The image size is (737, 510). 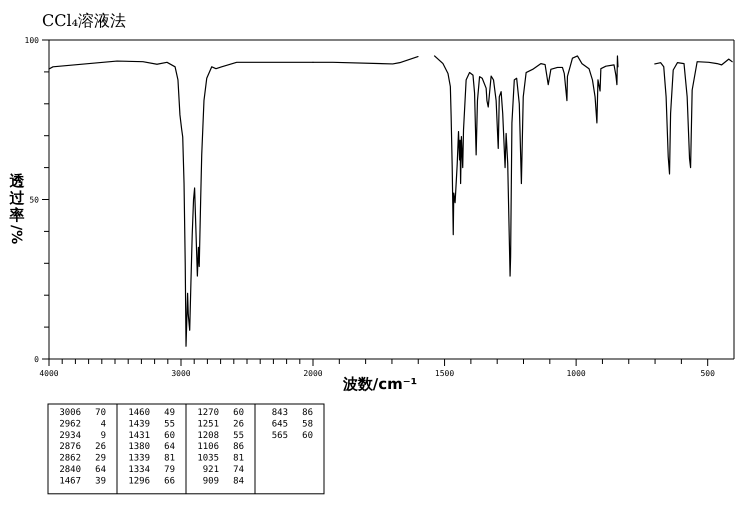 I want to click on y-tick-label: 100, so click(x=32, y=40).